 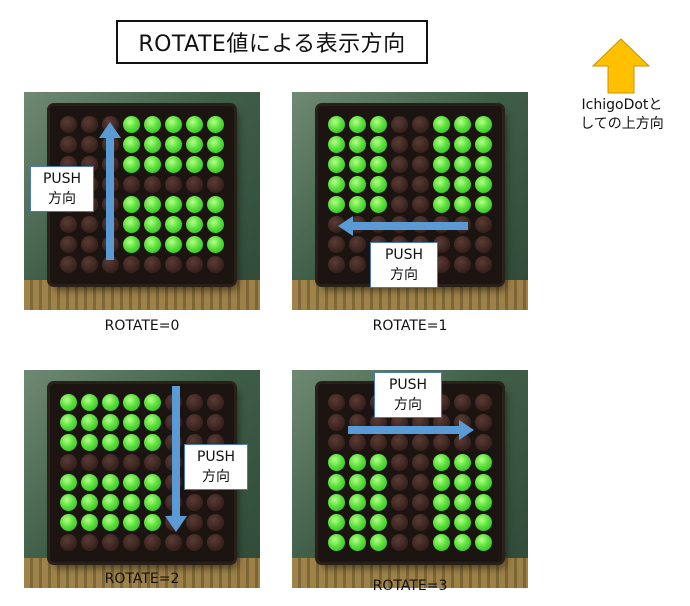 I want to click on rotate-caption: ROTATE=0, so click(x=142, y=326).